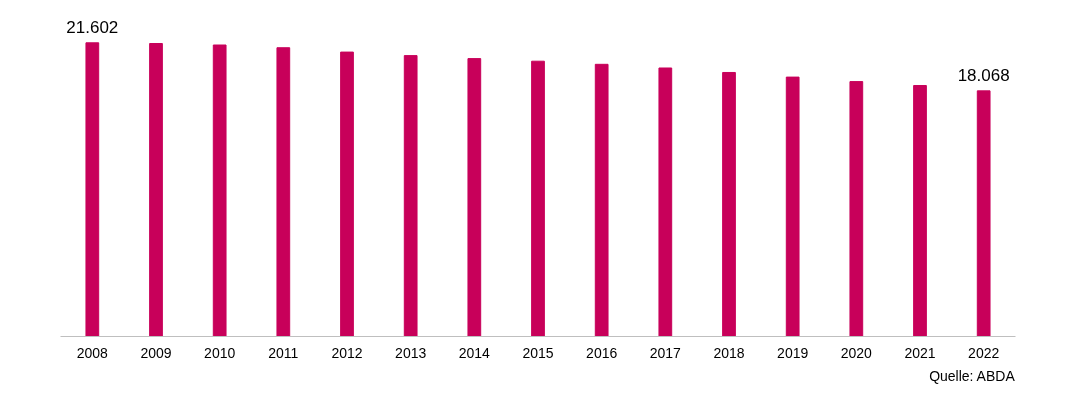 This screenshot has width=1090, height=396. Describe the element at coordinates (920, 352) in the screenshot. I see `x-tick-label: 2021` at that location.